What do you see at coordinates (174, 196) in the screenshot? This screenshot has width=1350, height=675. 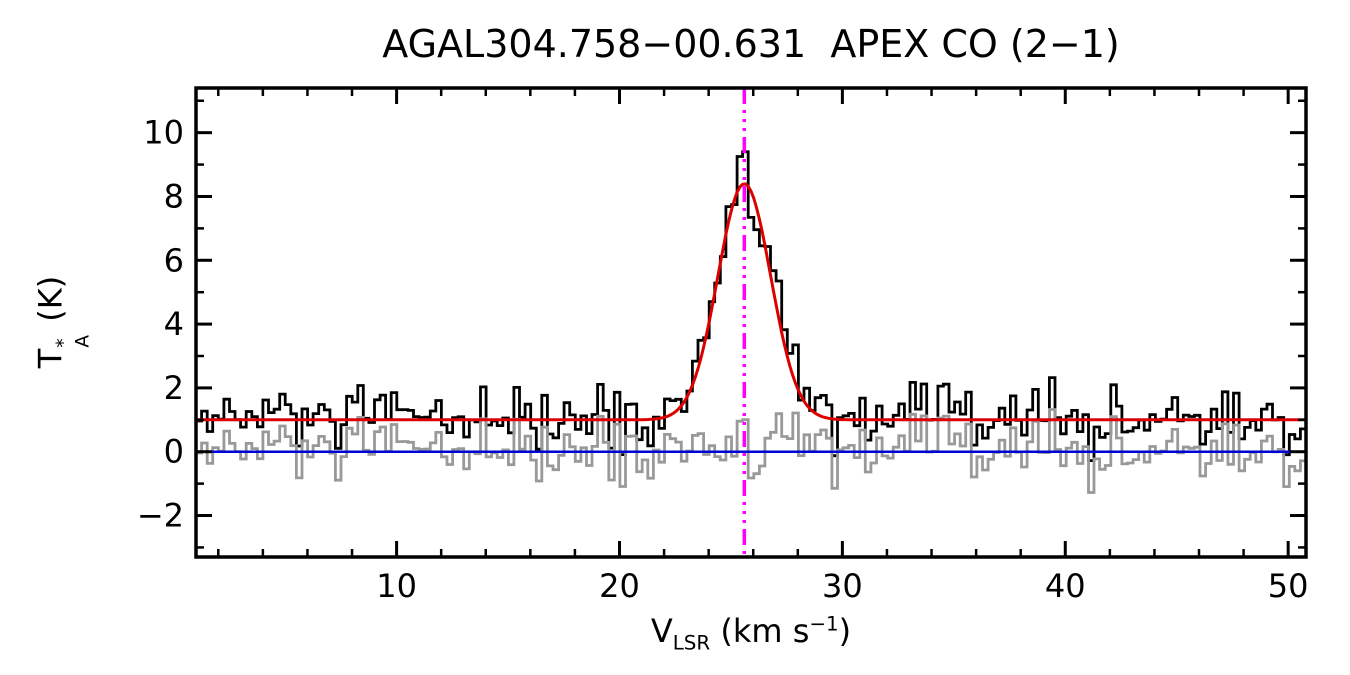 I see `y-tick-label: 8` at bounding box center [174, 196].